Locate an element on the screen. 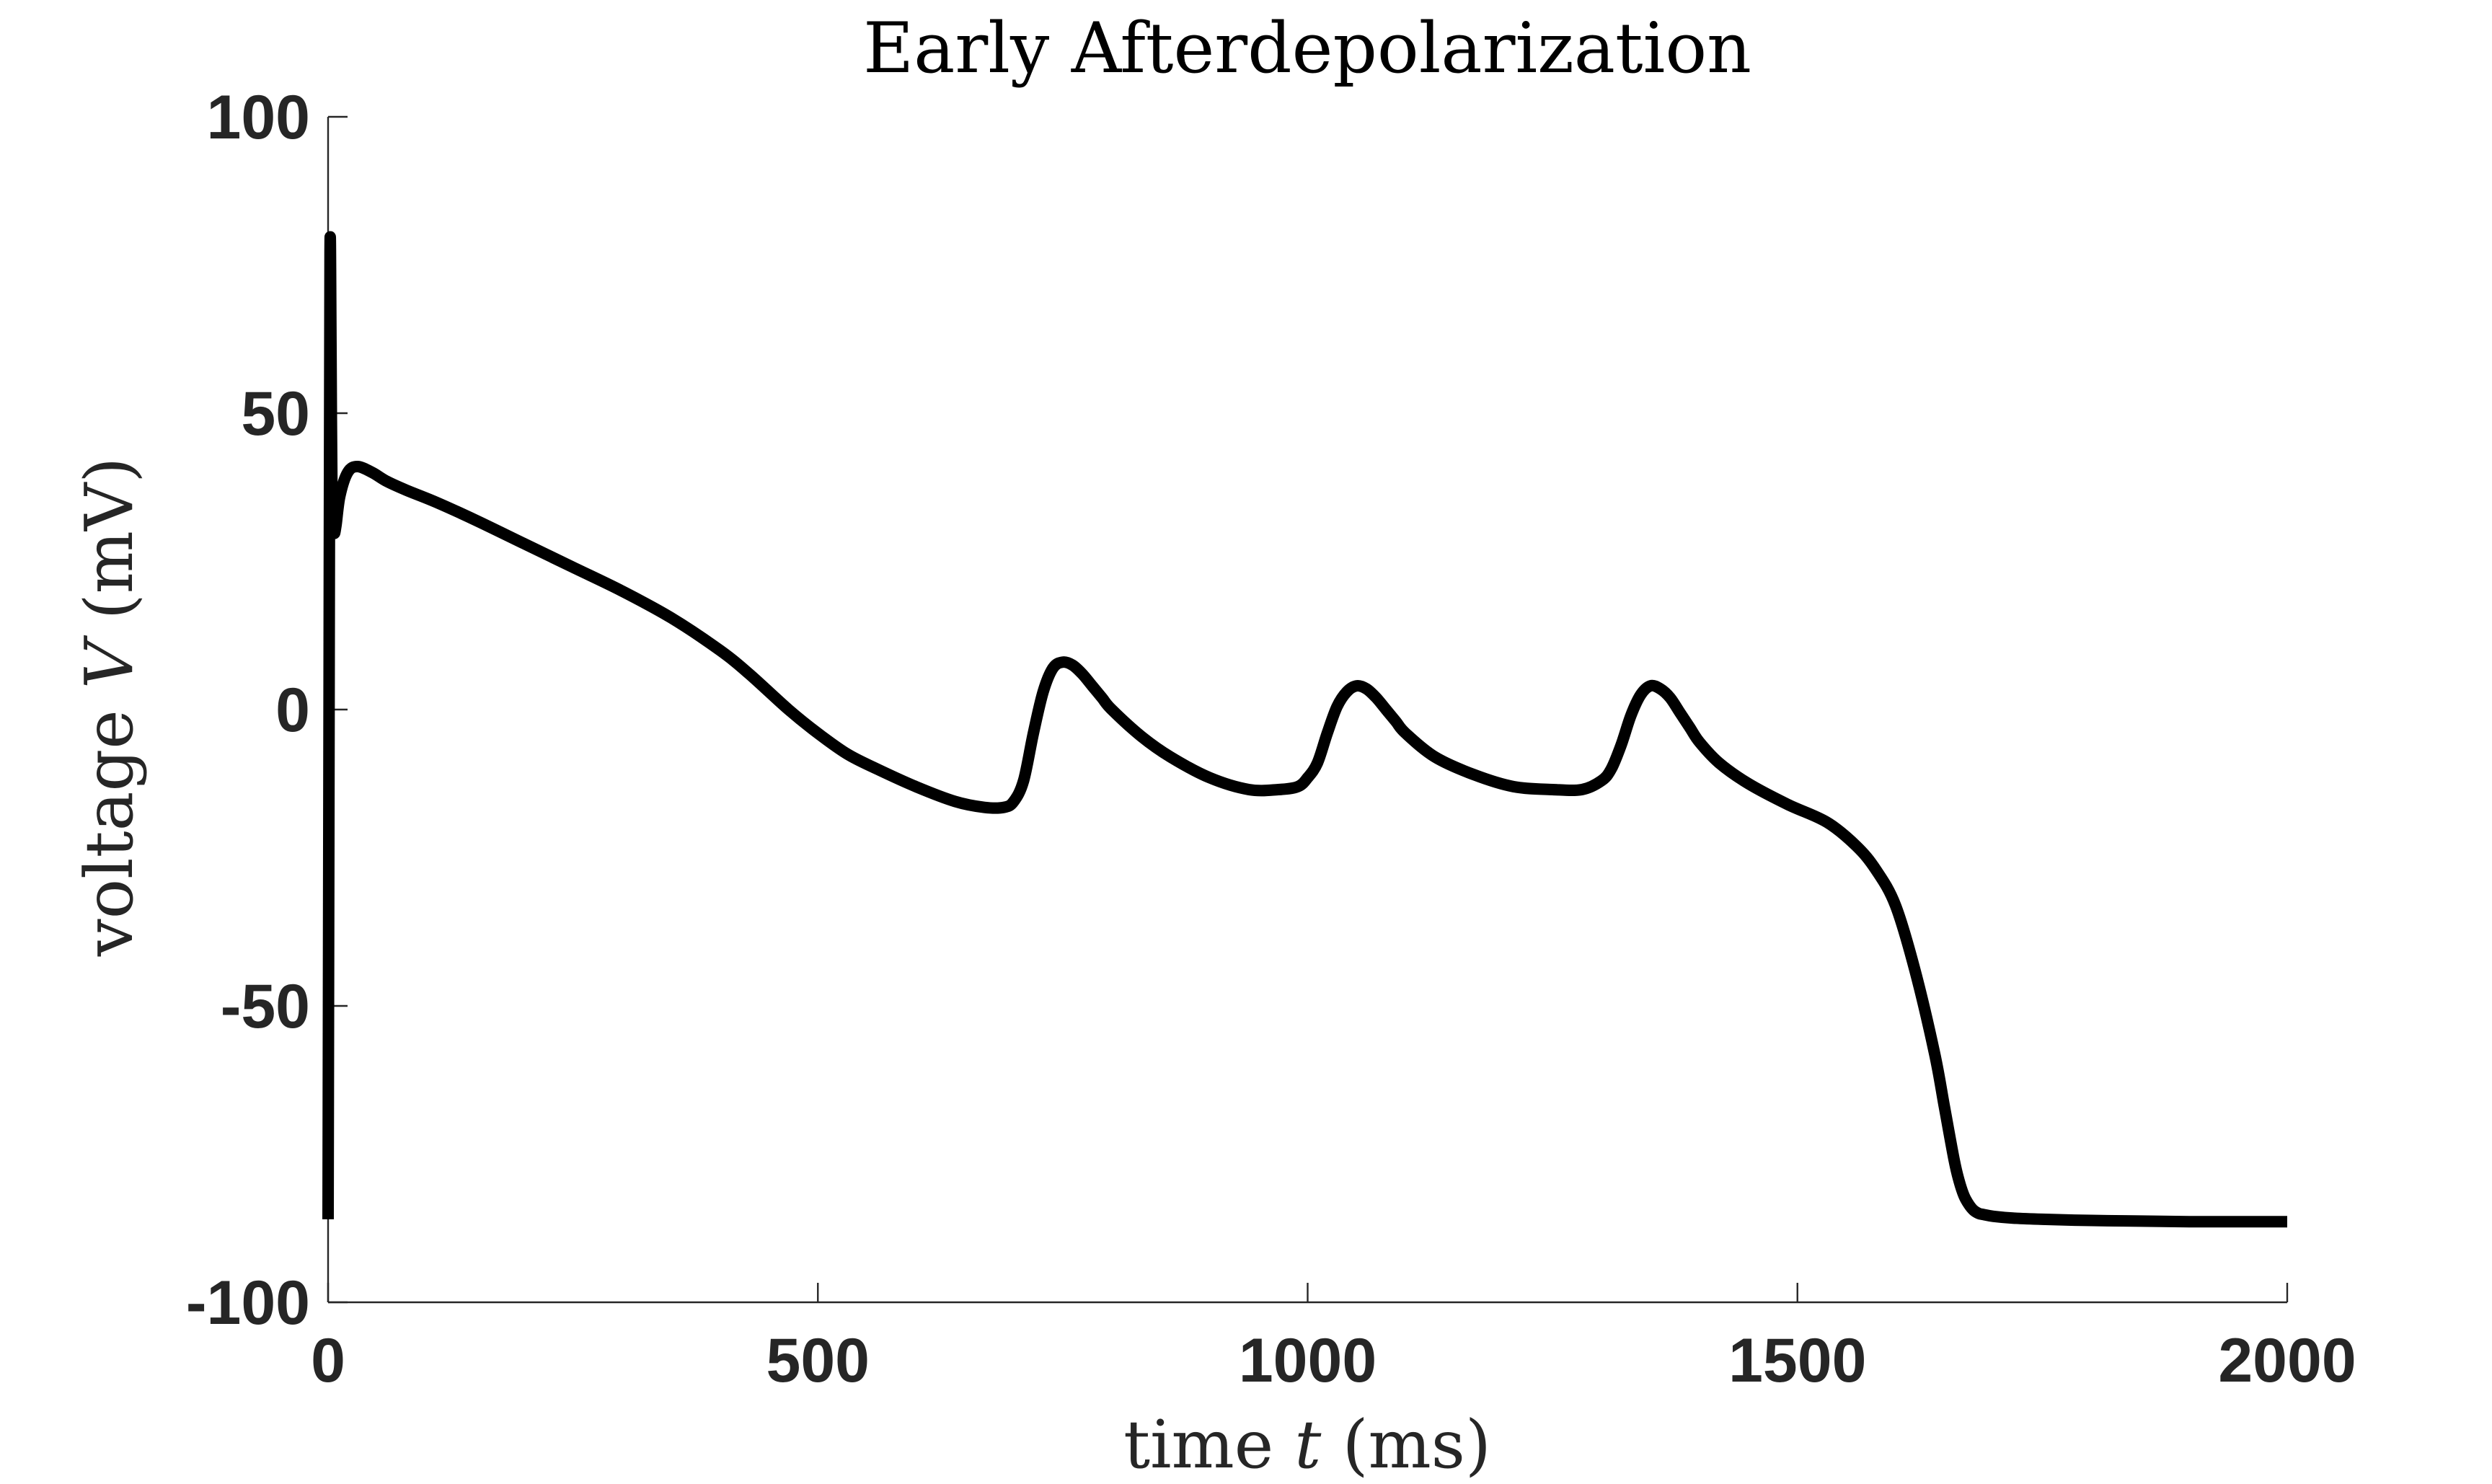  x-tick-label: 1000 is located at coordinates (1308, 1361).